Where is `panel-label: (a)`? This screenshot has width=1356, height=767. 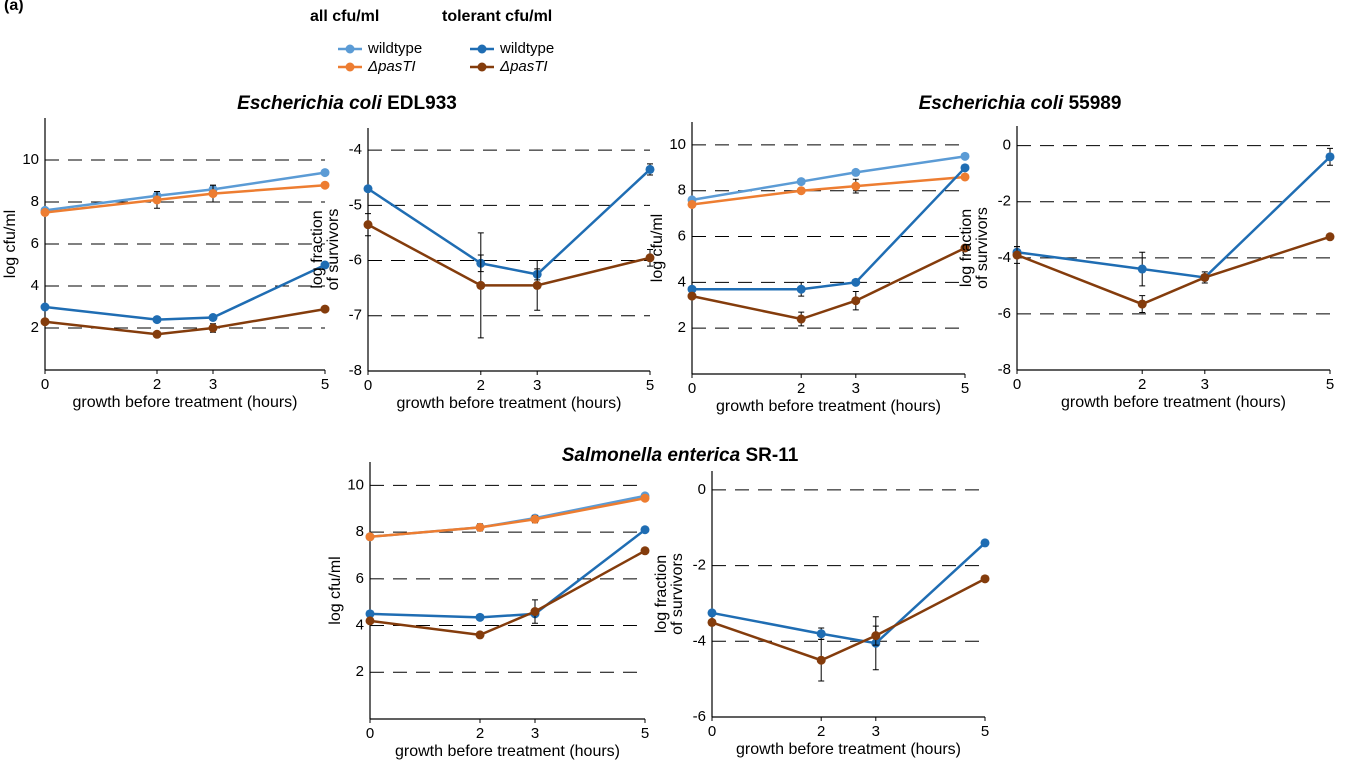
panel-label: (a) is located at coordinates (14, 7).